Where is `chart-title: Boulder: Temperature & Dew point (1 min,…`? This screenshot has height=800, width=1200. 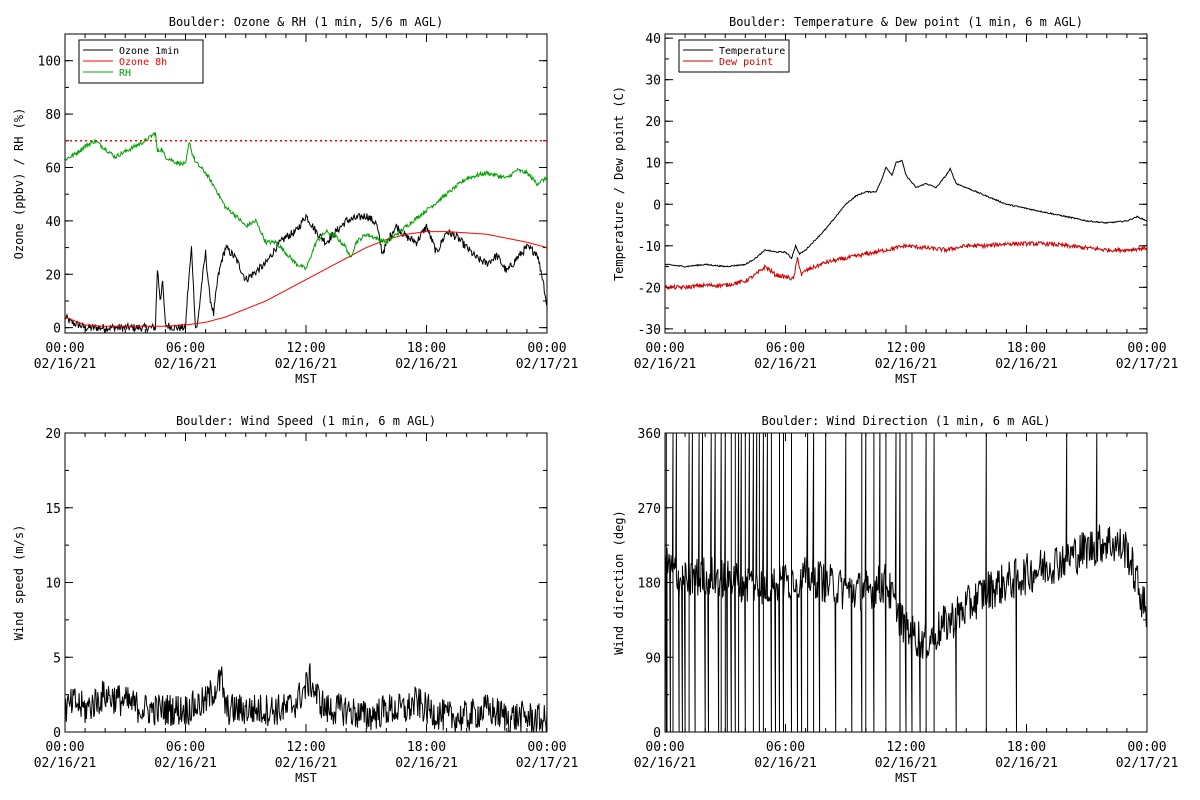 chart-title: Boulder: Temperature & Dew point (1 min,… is located at coordinates (906, 22).